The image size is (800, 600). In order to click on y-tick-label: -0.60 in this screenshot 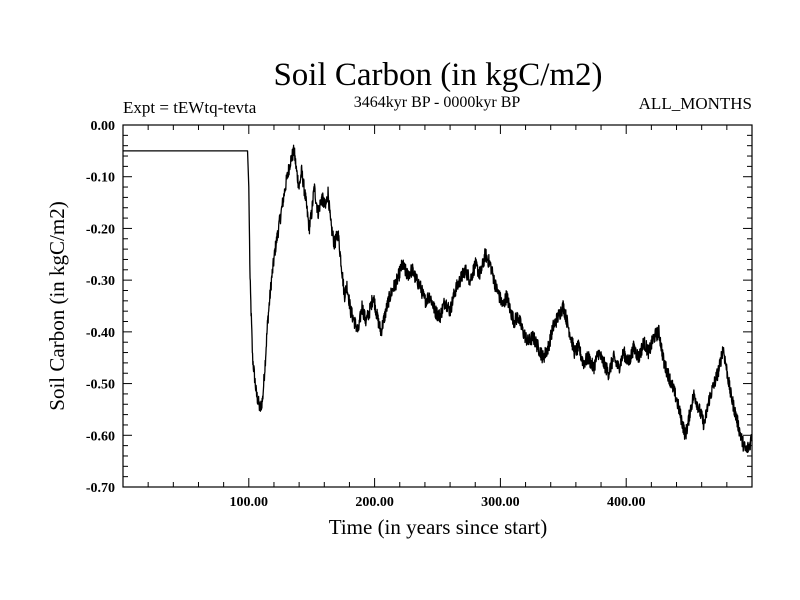, I will do `click(100, 436)`.